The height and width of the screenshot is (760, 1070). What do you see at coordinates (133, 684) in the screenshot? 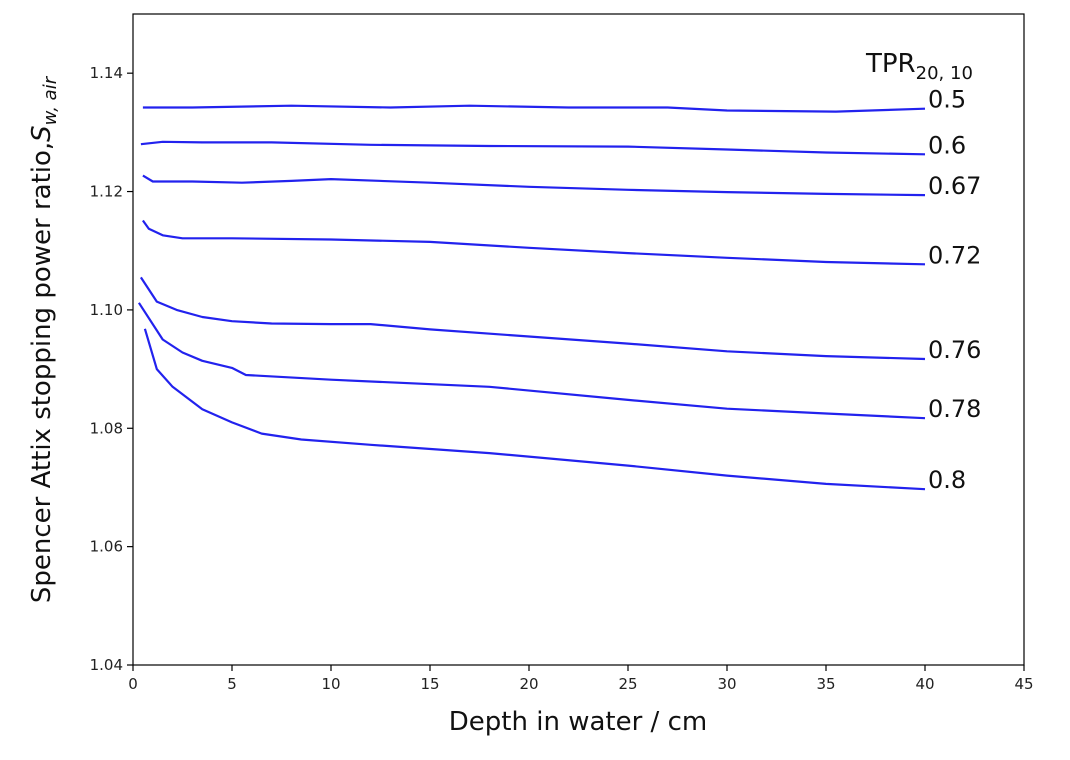
I see `x-tick-label-0: 0` at bounding box center [133, 684].